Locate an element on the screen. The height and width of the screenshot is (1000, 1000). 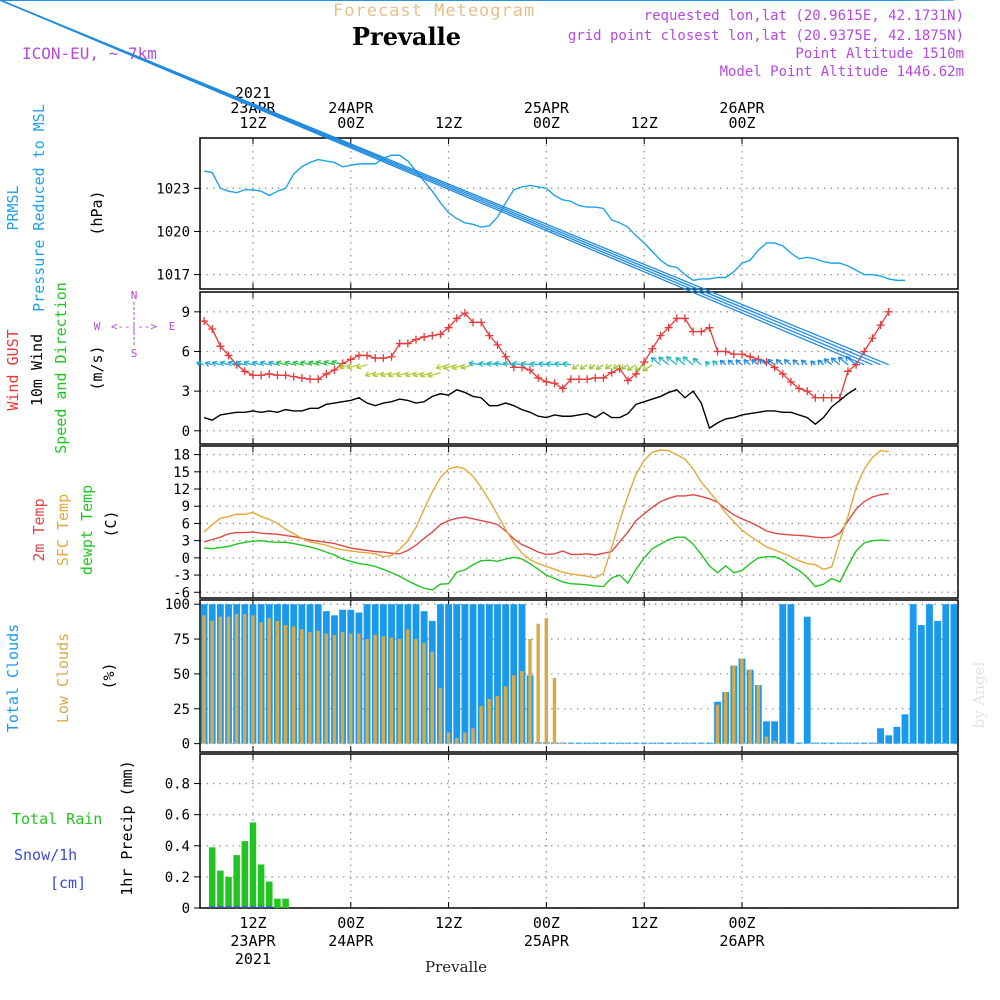
snow-bar is located at coordinates (220, 907).